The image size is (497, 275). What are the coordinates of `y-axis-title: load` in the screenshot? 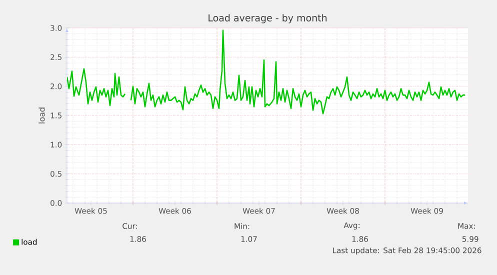 It's located at (41, 116).